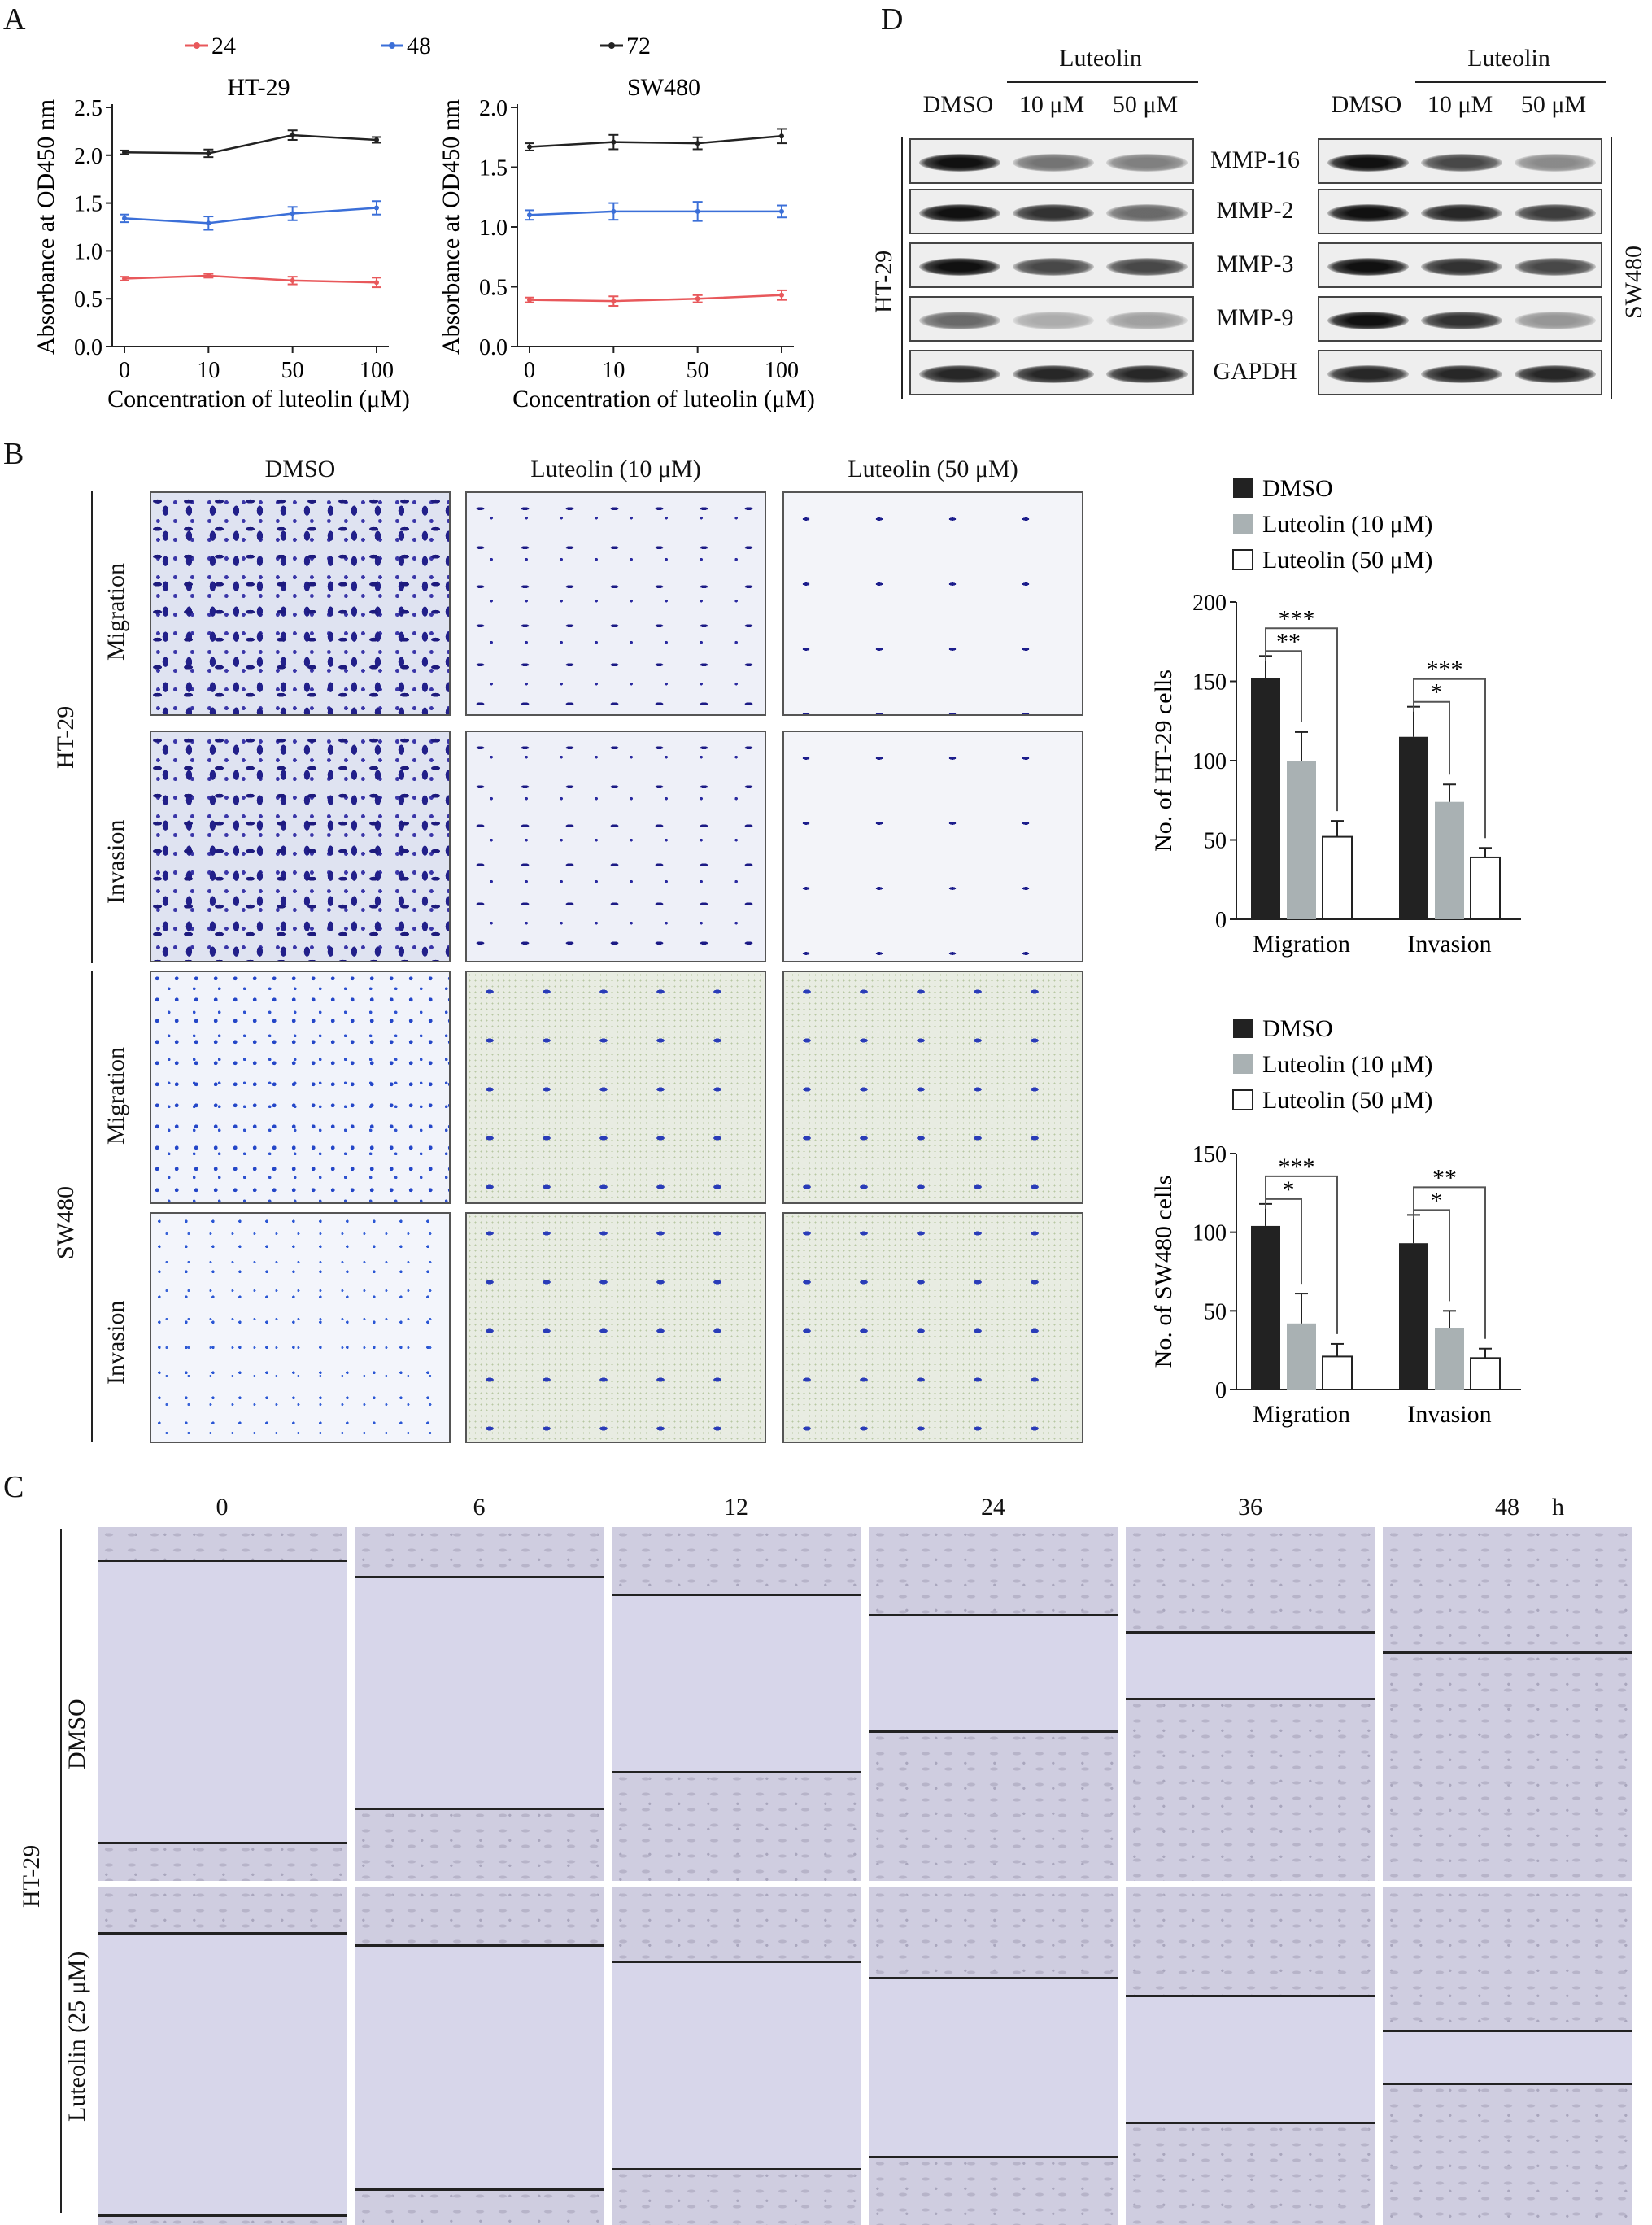  Describe the element at coordinates (479, 1507) in the screenshot. I see `time-label-6: 6` at that location.